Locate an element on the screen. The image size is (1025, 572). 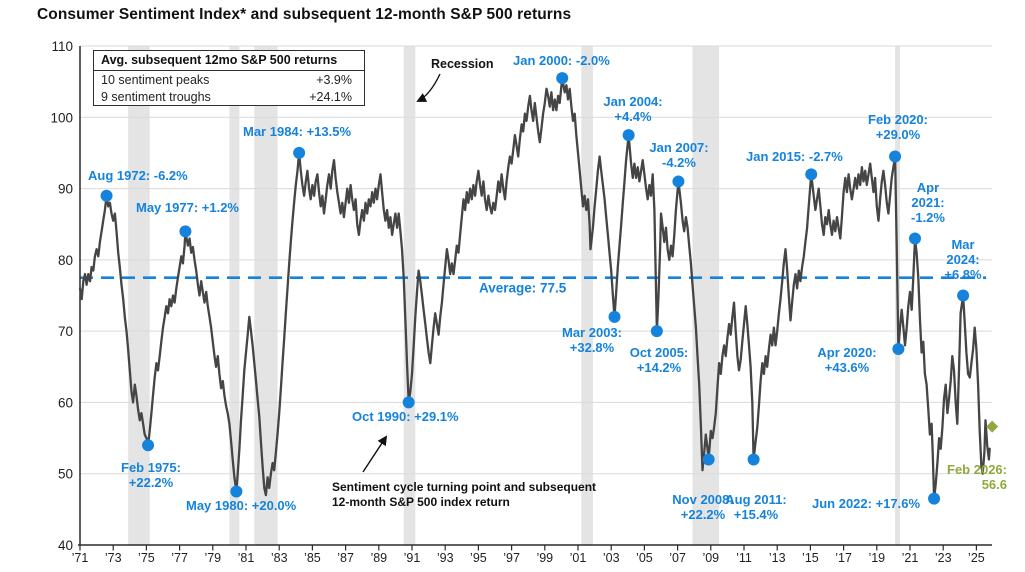
annotation-feb-2026: Feb 2026: 56.6 is located at coordinates (977, 477).